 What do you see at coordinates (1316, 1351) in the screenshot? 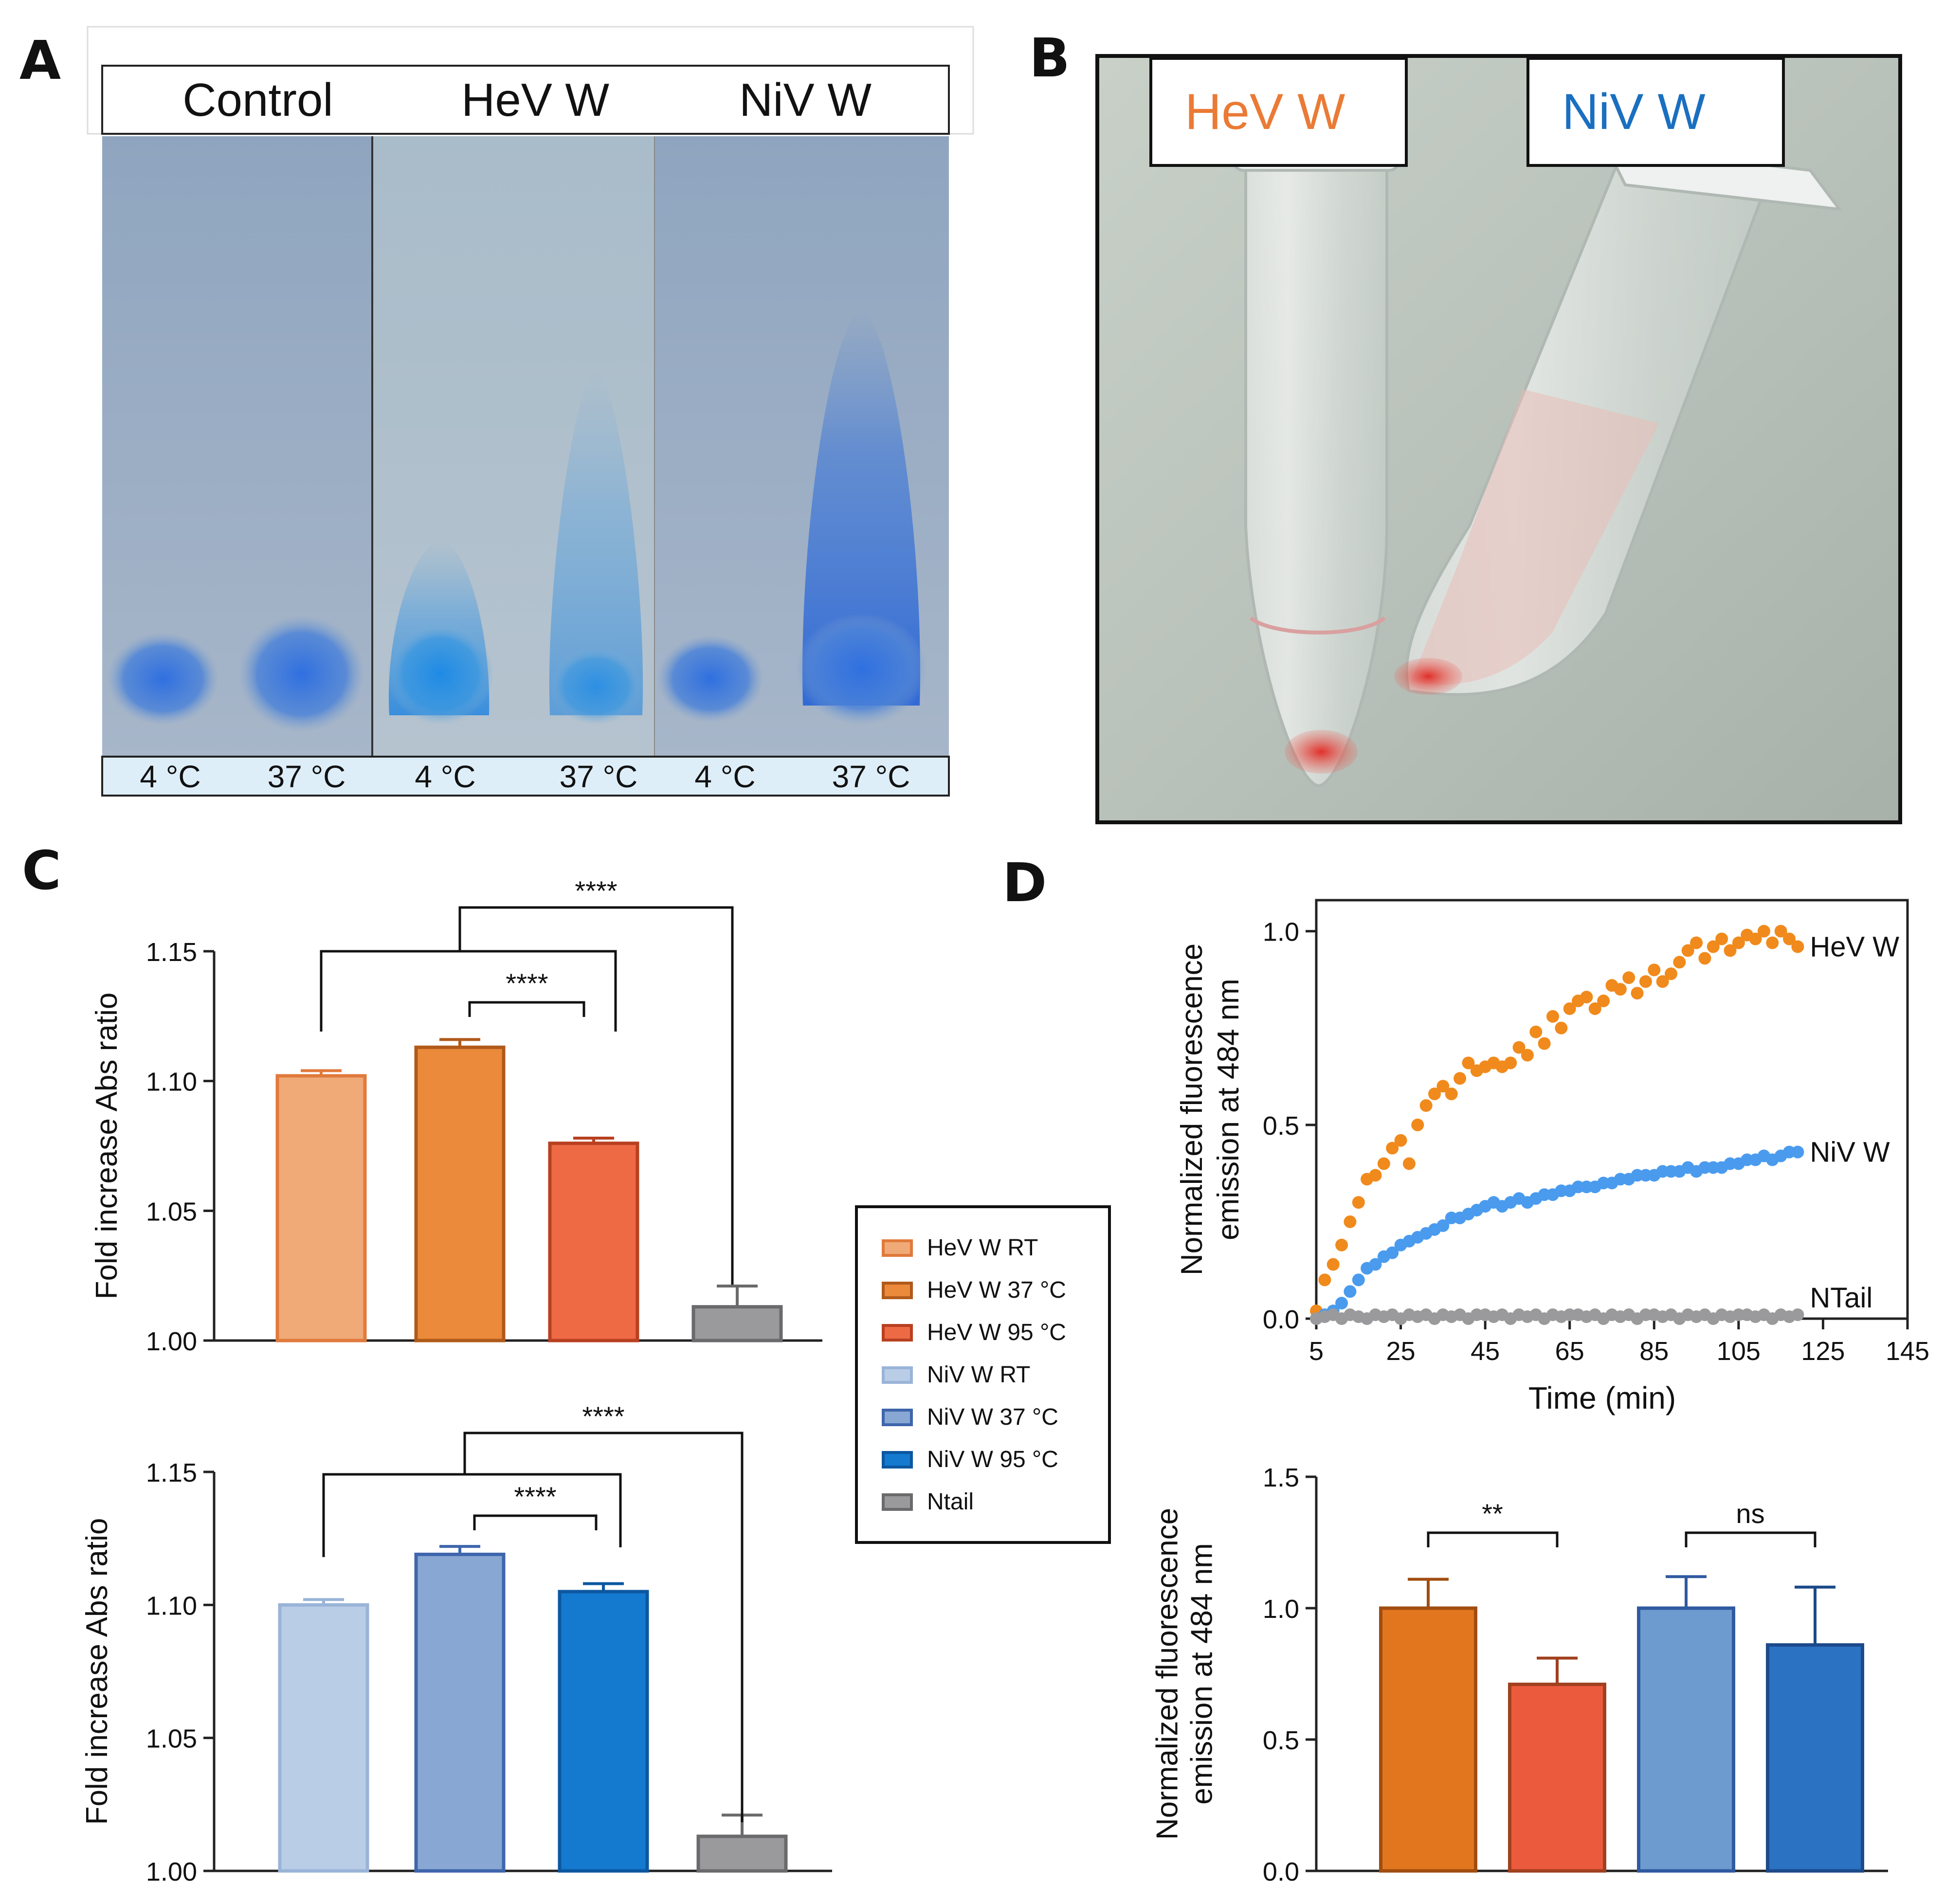
I see `x-tick-label: 5` at bounding box center [1316, 1351].